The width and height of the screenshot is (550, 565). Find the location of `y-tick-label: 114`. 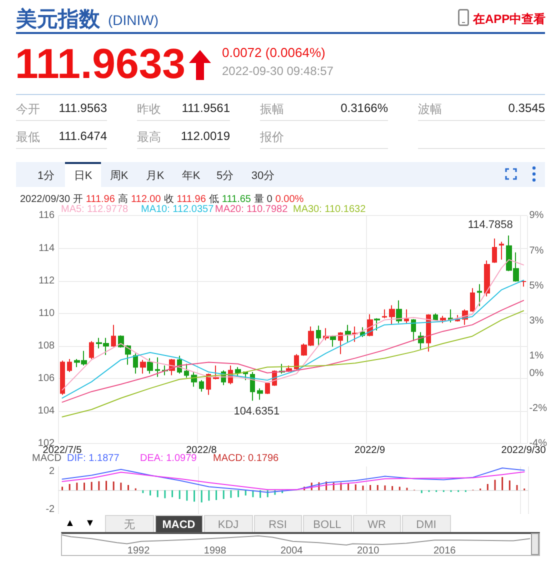

y-tick-label: 114 is located at coordinates (47, 248).